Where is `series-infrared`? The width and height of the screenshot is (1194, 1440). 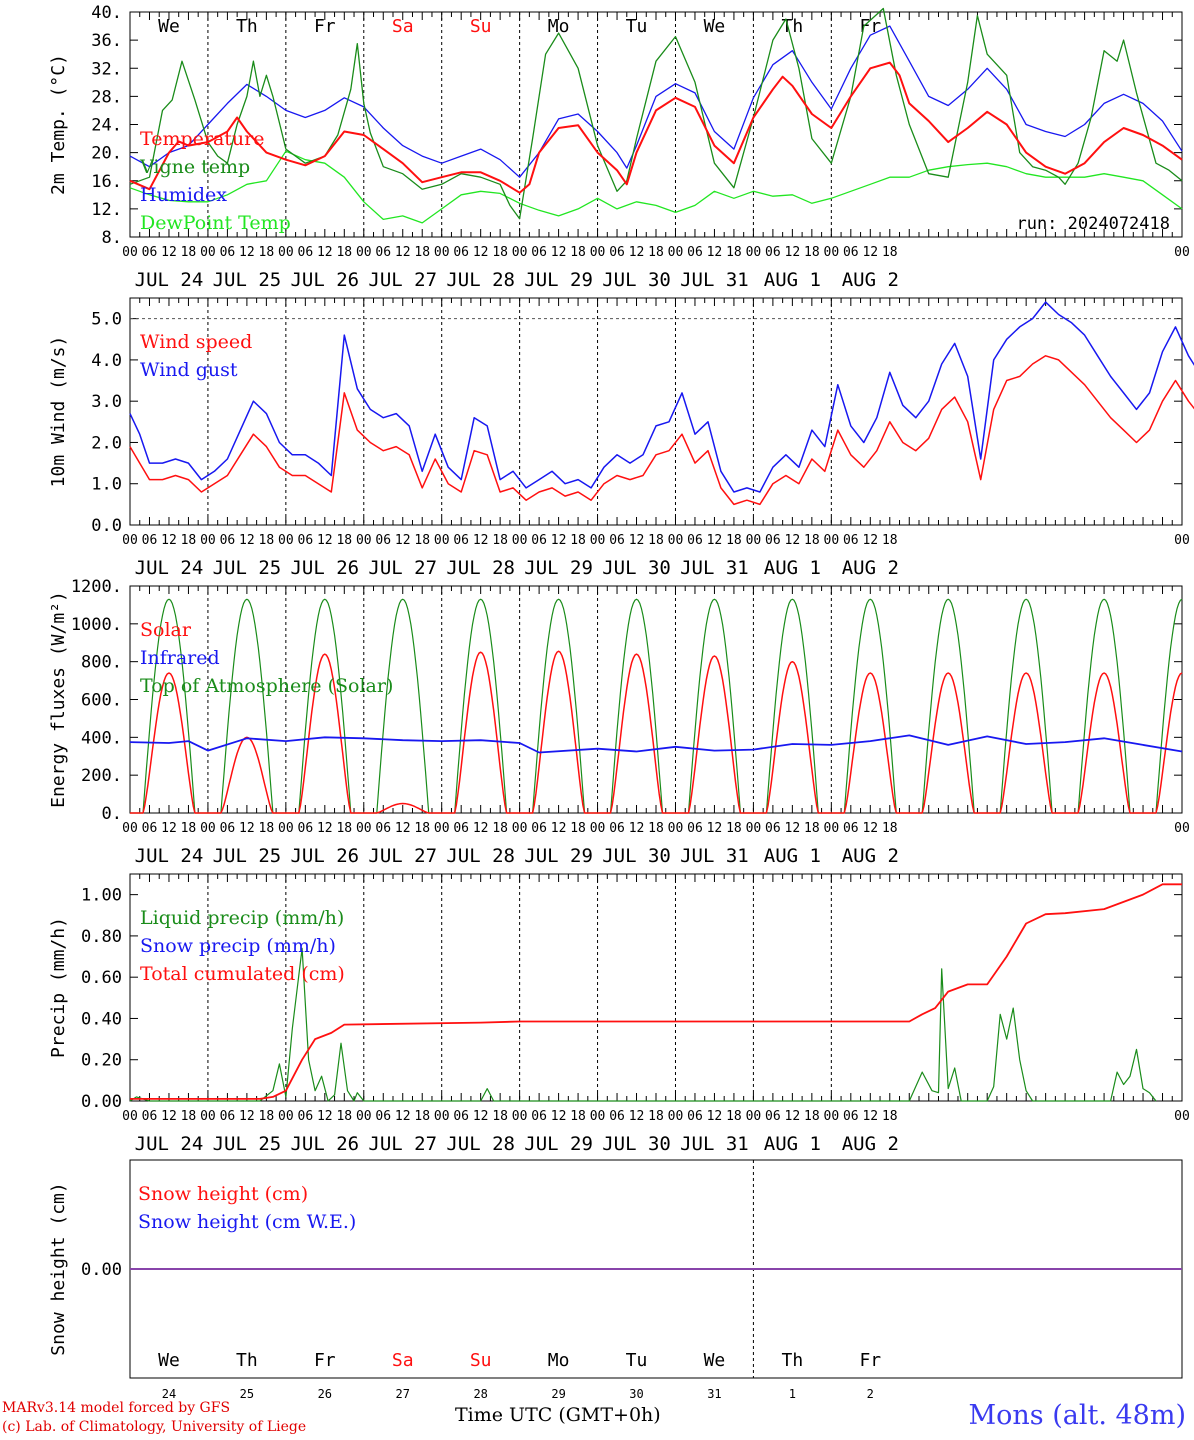 series-infrared is located at coordinates (656, 744).